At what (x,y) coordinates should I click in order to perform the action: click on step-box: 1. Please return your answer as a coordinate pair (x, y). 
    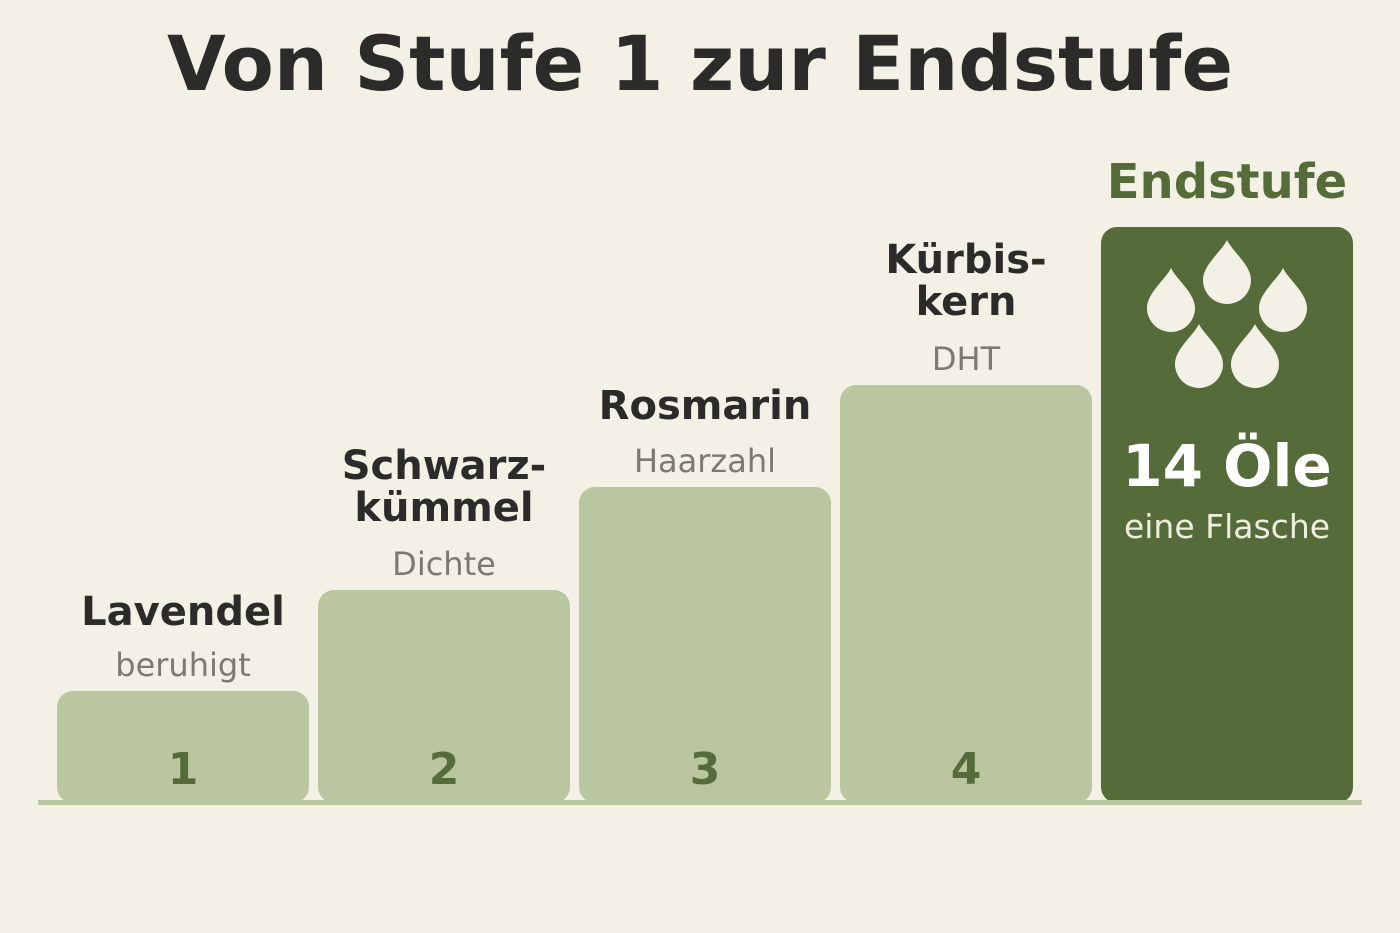
    Looking at the image, I should click on (183, 747).